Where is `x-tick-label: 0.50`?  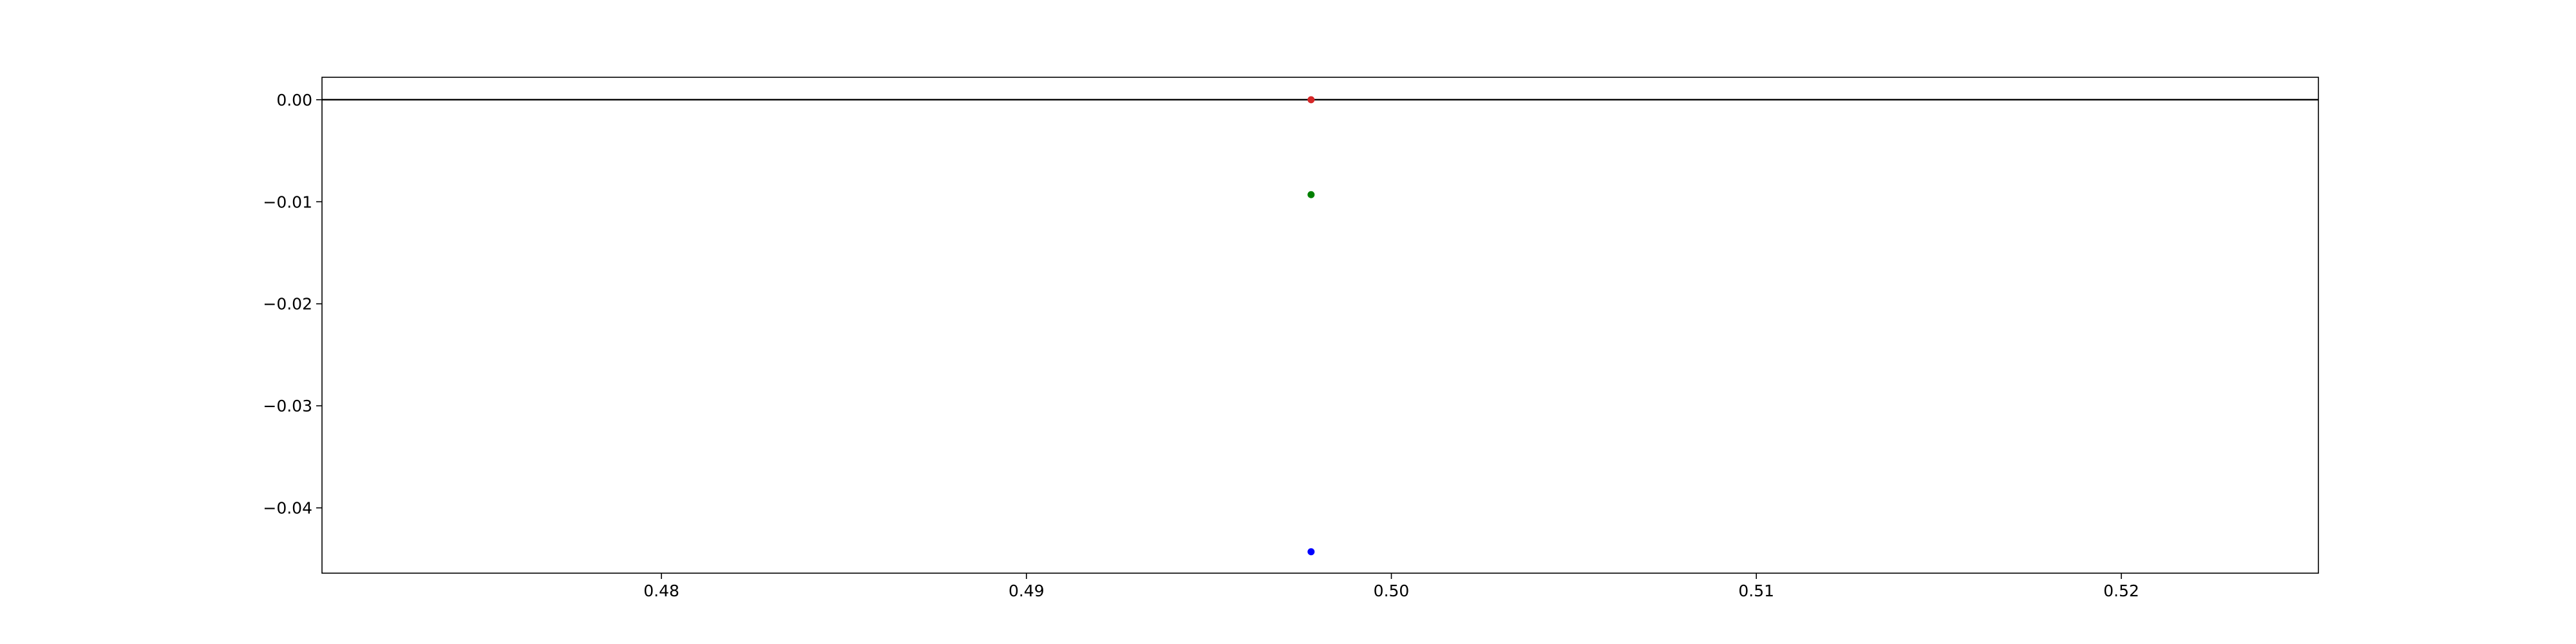
x-tick-label: 0.50 is located at coordinates (1392, 591).